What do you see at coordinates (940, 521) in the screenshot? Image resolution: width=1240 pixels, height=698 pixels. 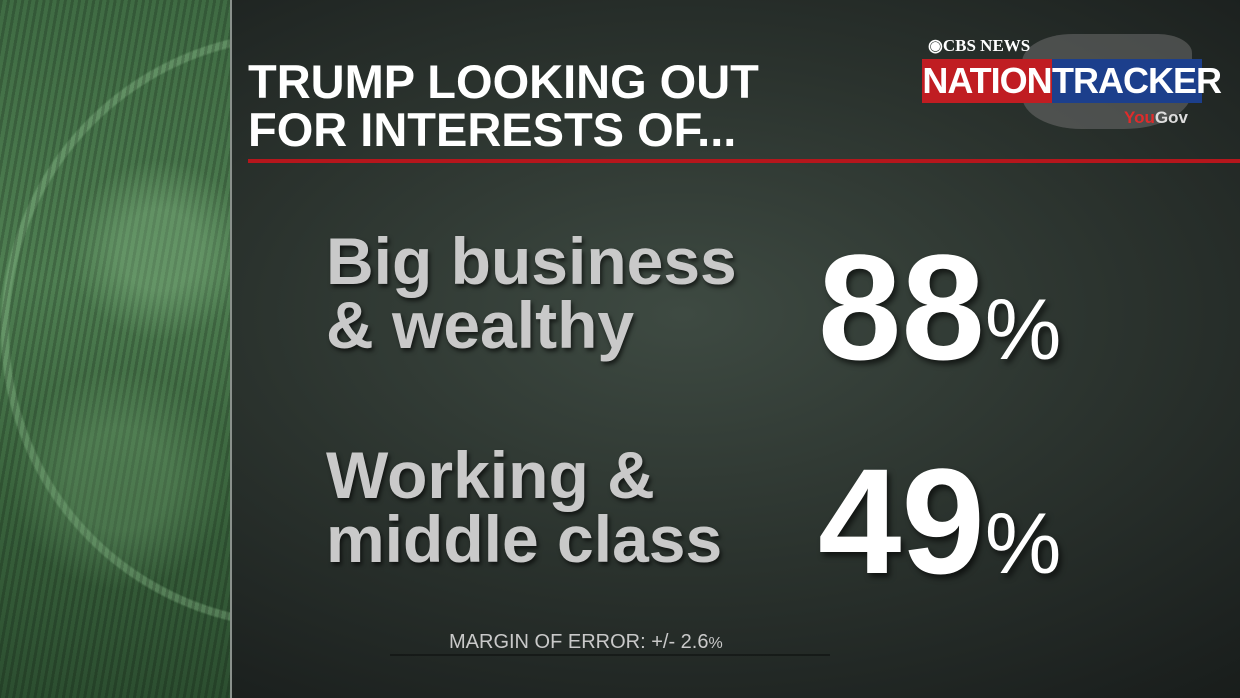 I see `result-value-working-class: 49%` at bounding box center [940, 521].